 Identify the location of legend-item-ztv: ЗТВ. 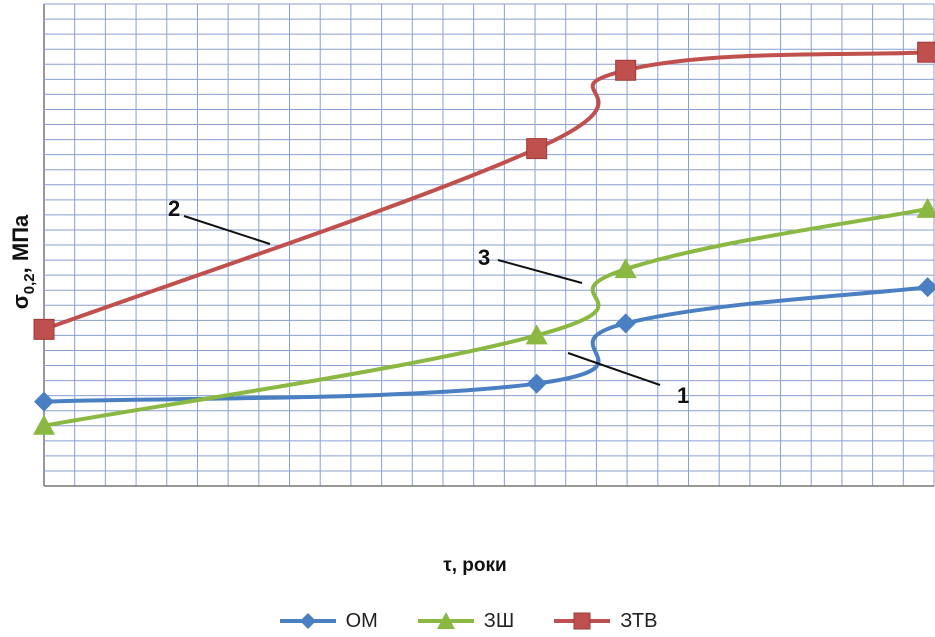
(604, 621).